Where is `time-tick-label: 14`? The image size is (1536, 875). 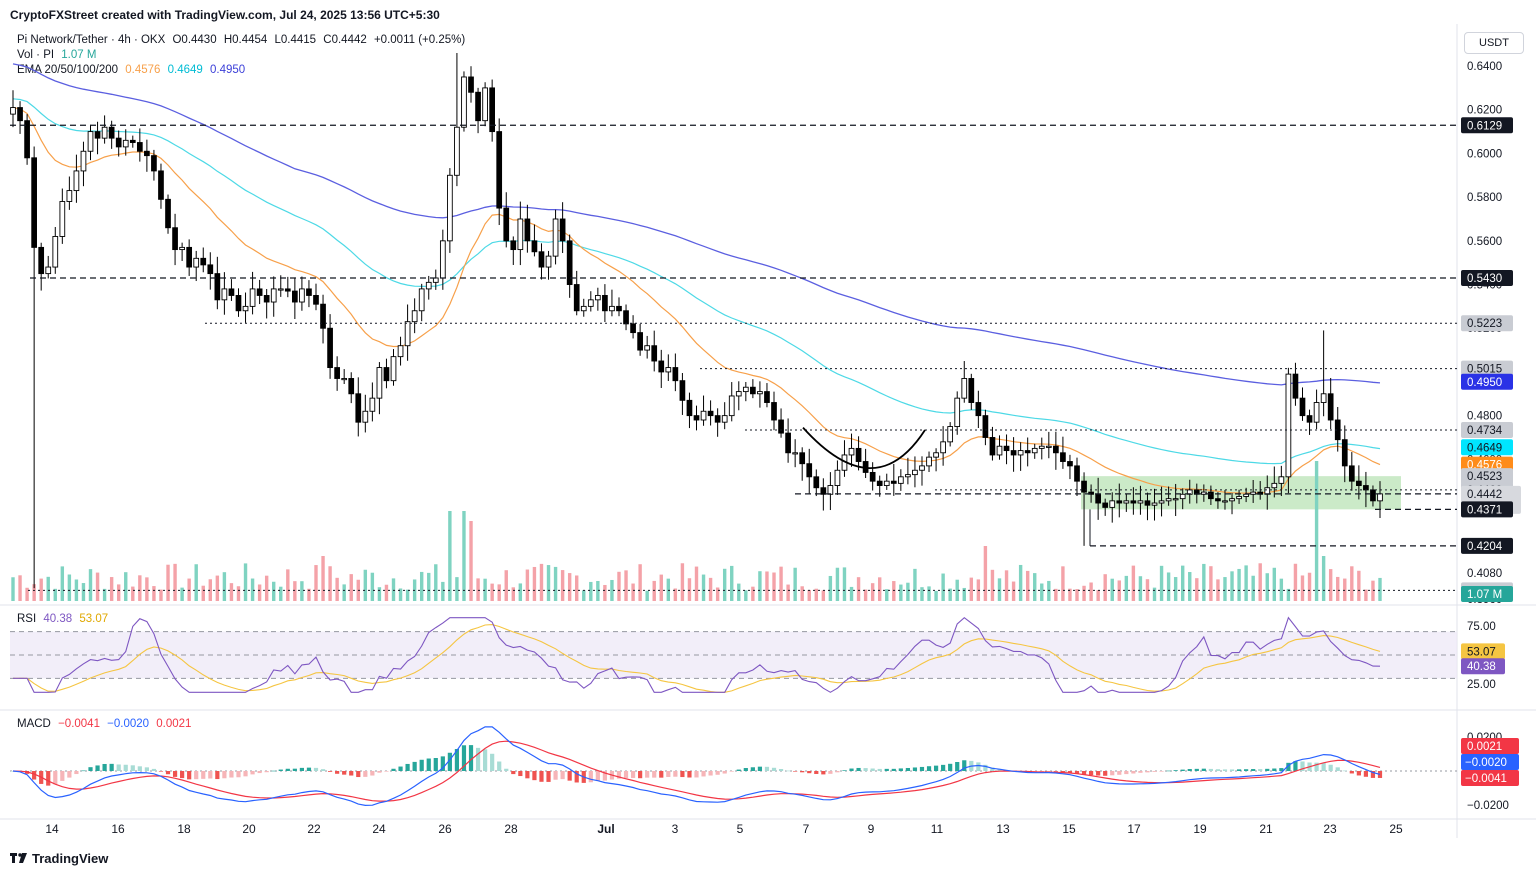 time-tick-label: 14 is located at coordinates (52, 829).